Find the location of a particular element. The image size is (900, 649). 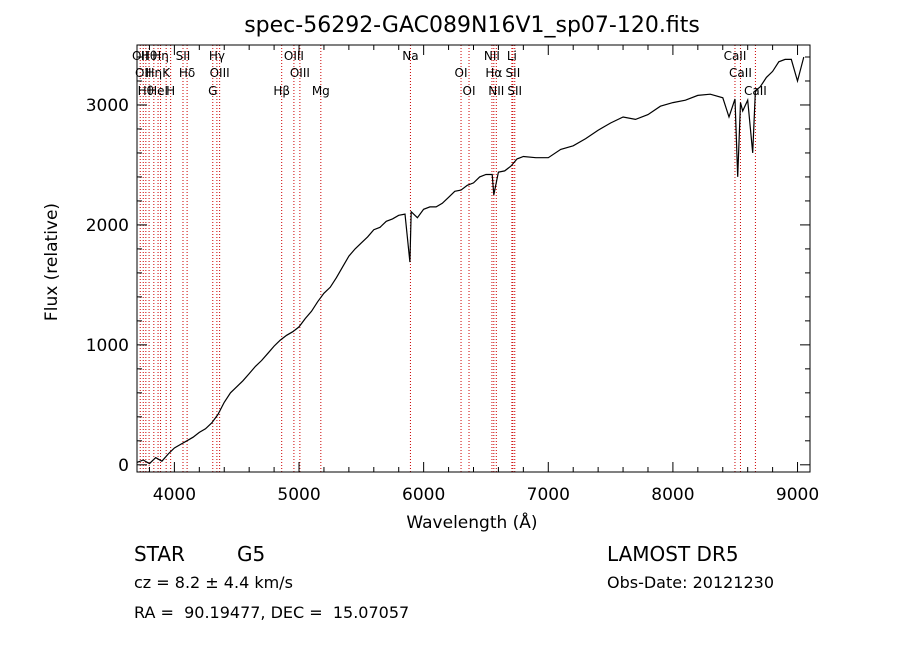

line-label: Hδ is located at coordinates (187, 73).